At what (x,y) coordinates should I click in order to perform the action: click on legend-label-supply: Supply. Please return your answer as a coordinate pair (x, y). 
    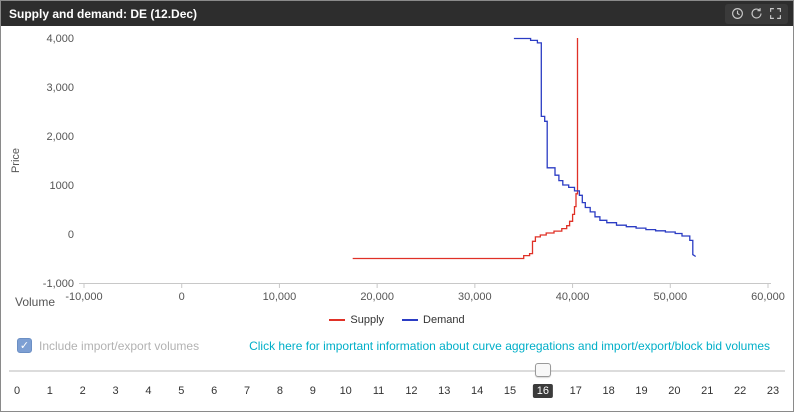
    Looking at the image, I should click on (367, 320).